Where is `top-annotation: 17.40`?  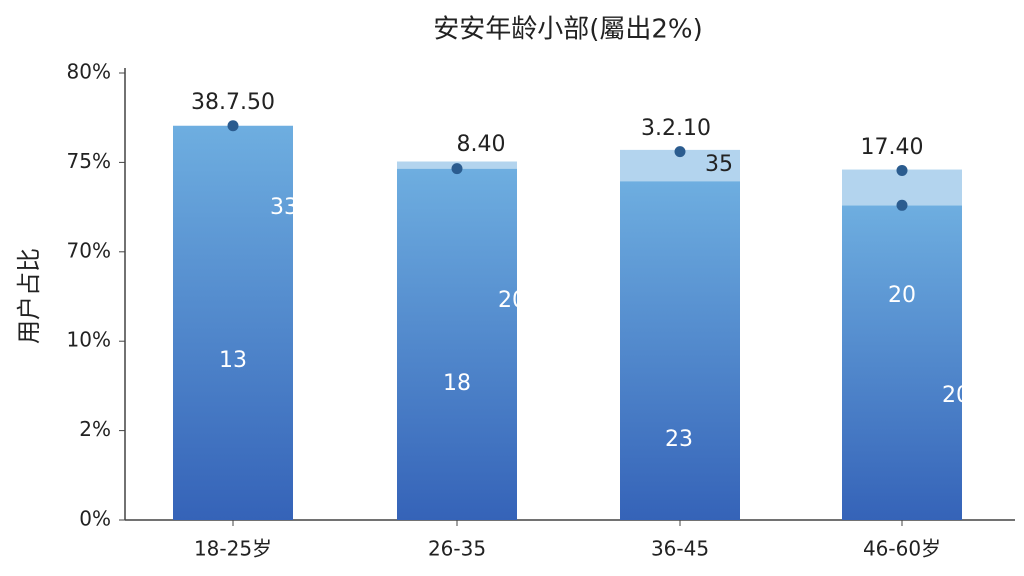 top-annotation: 17.40 is located at coordinates (892, 147).